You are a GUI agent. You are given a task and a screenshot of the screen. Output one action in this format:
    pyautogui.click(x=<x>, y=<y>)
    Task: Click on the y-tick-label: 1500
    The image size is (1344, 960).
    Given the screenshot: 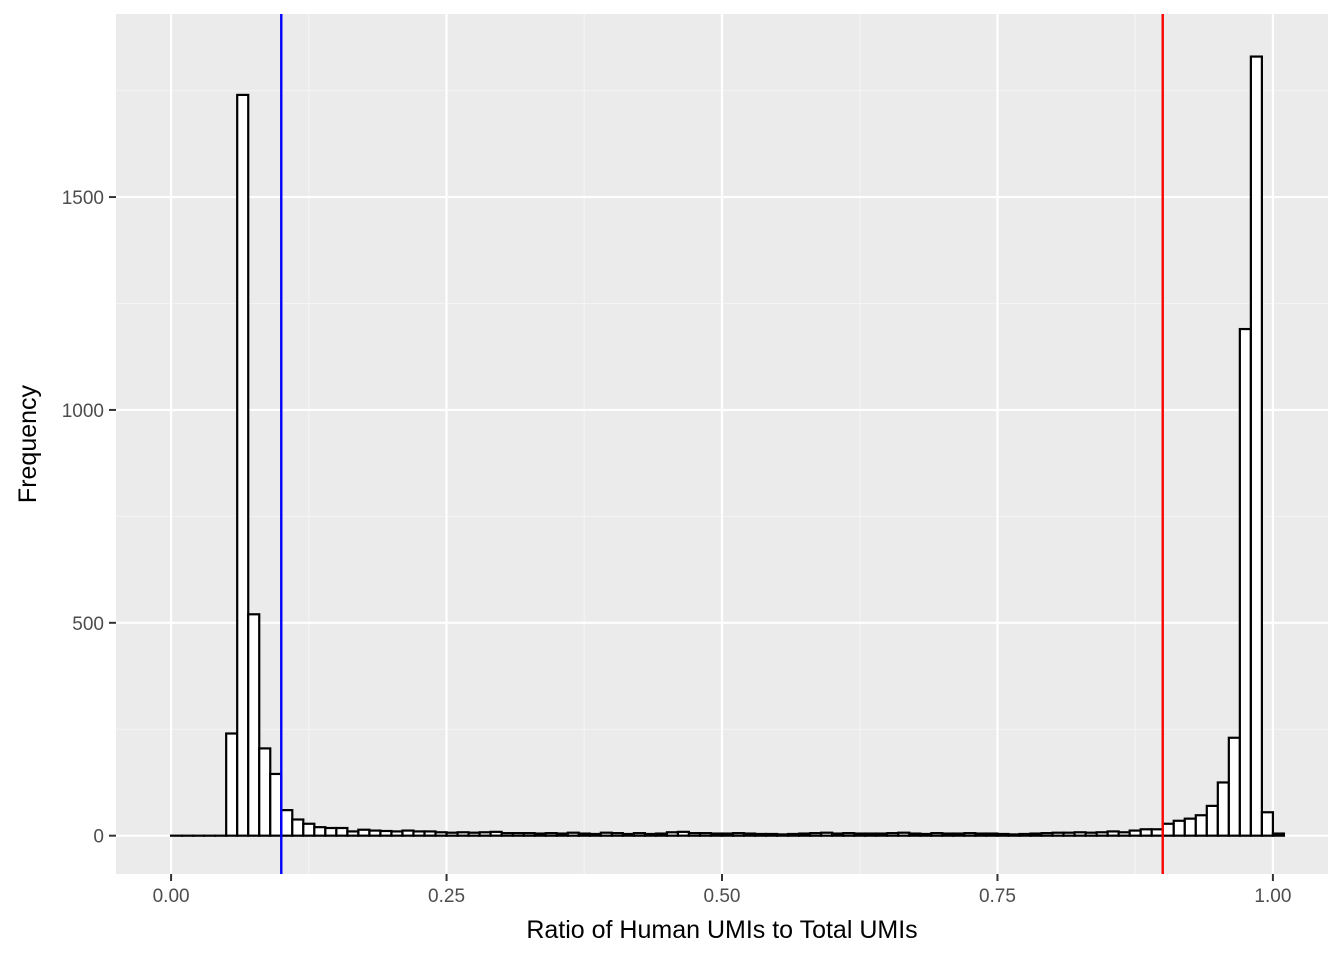 What is the action you would take?
    pyautogui.click(x=83, y=198)
    